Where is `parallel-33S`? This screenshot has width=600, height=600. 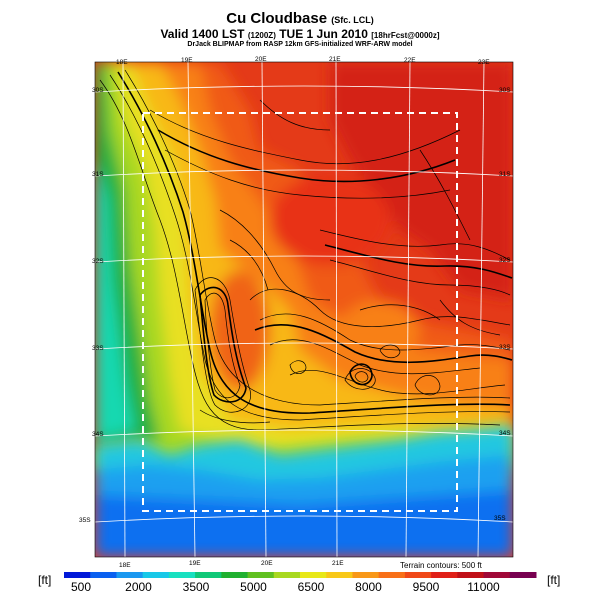 parallel-33S is located at coordinates (304, 346).